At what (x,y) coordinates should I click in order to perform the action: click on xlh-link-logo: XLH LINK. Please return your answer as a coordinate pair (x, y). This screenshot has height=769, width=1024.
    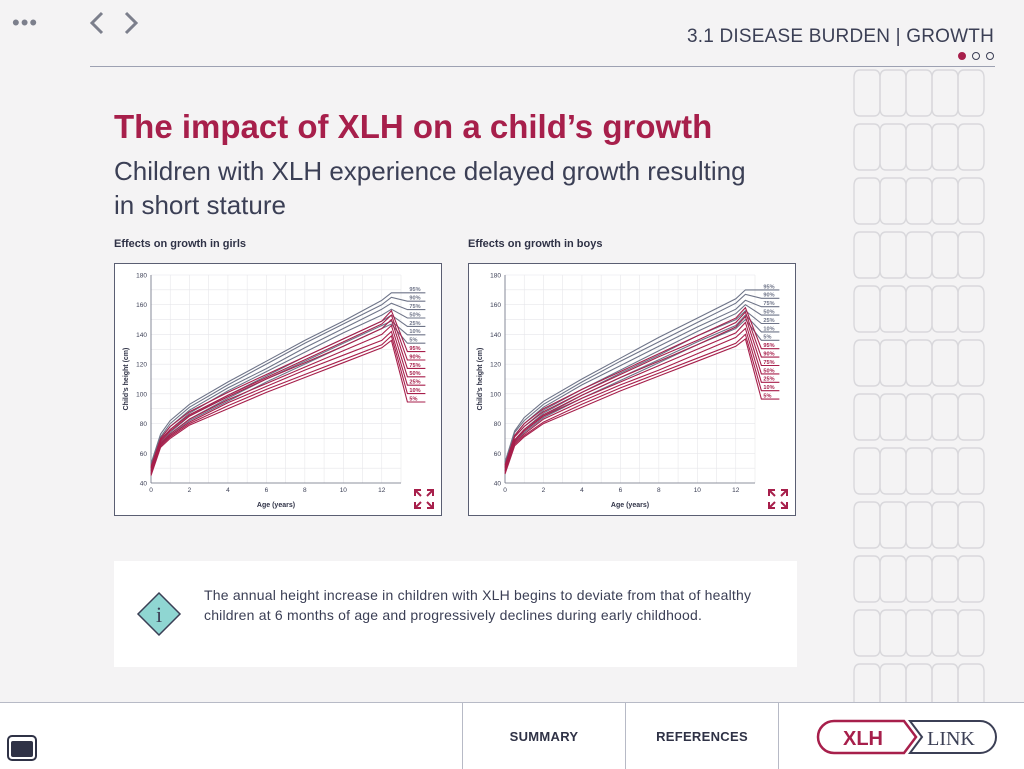
    Looking at the image, I should click on (907, 737).